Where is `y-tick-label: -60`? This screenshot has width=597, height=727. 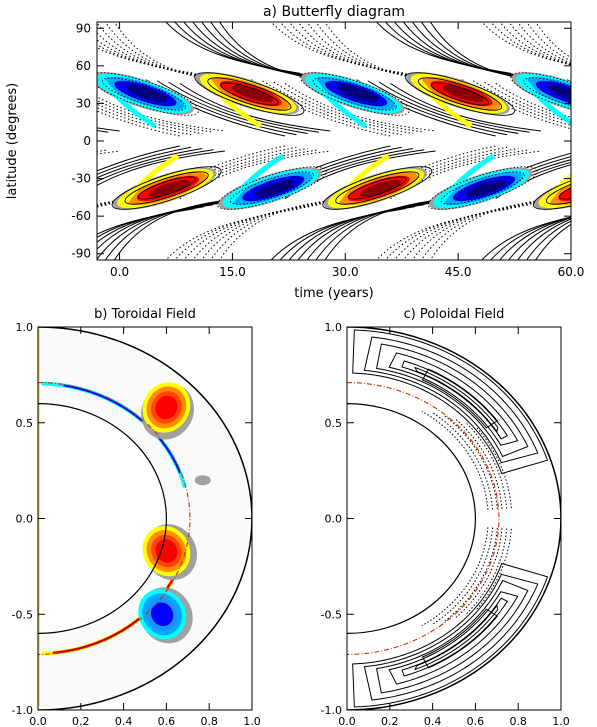 y-tick-label: -60 is located at coordinates (81, 216).